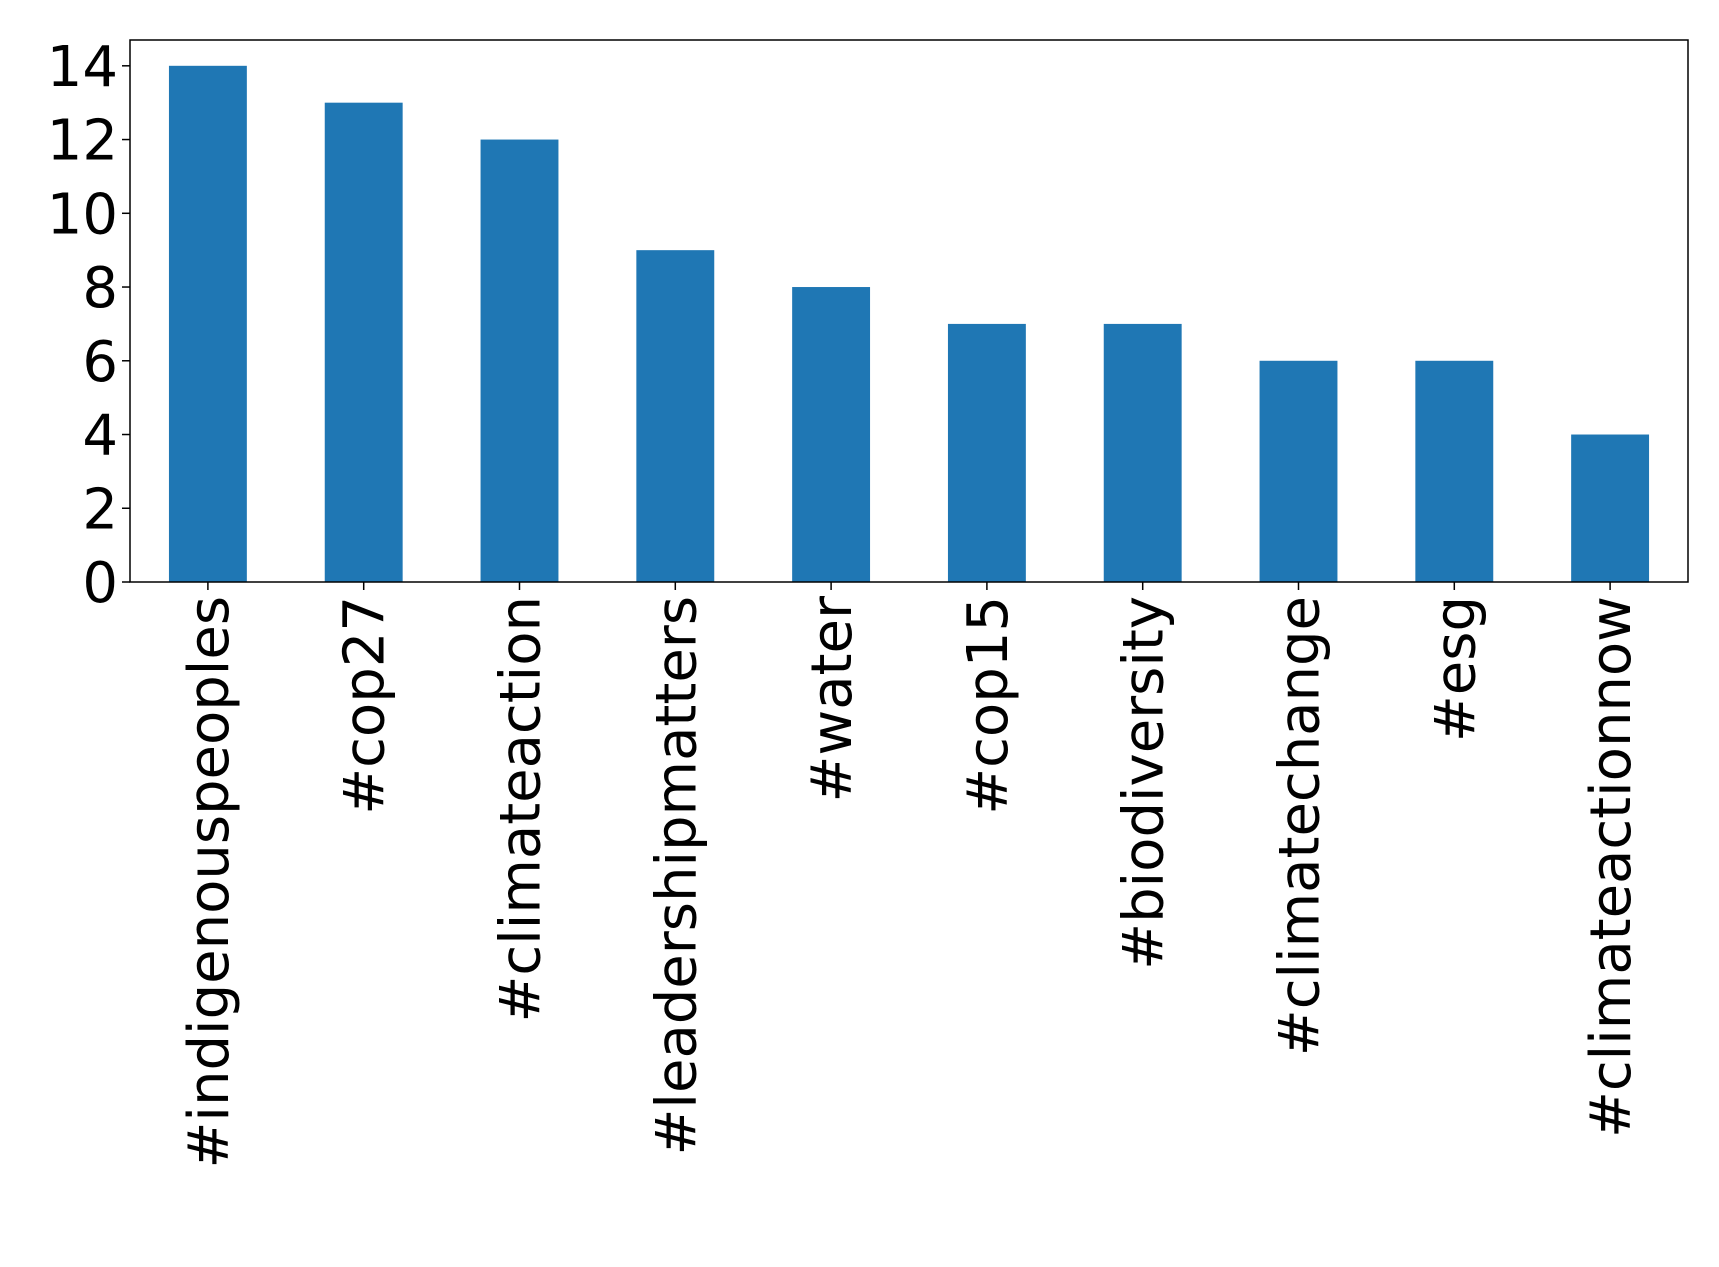 The height and width of the screenshot is (1267, 1719). I want to click on y-tick-label: 12, so click(82, 141).